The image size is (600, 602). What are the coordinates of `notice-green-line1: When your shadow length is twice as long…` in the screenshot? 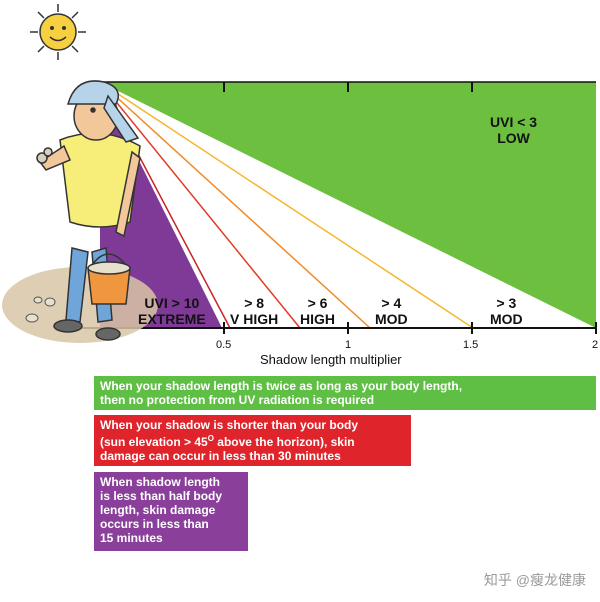 It's located at (281, 386).